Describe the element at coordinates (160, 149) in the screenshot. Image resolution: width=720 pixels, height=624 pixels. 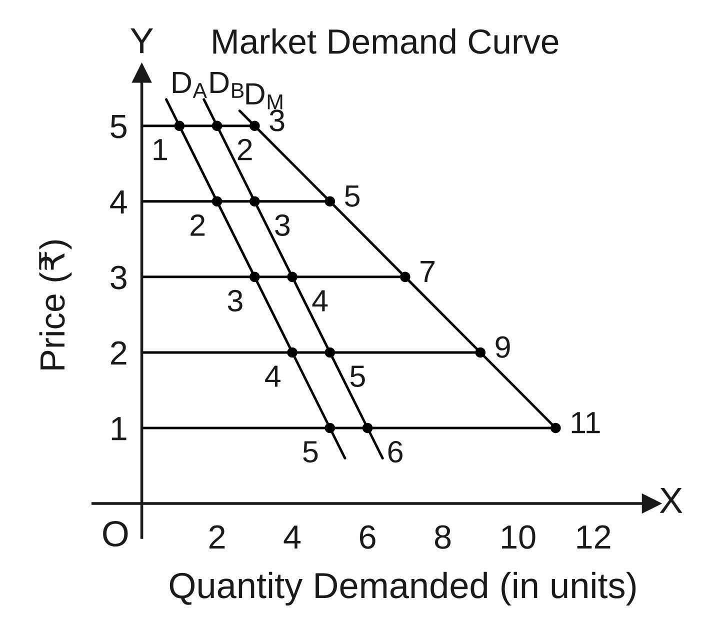
I see `annotation: 1` at that location.